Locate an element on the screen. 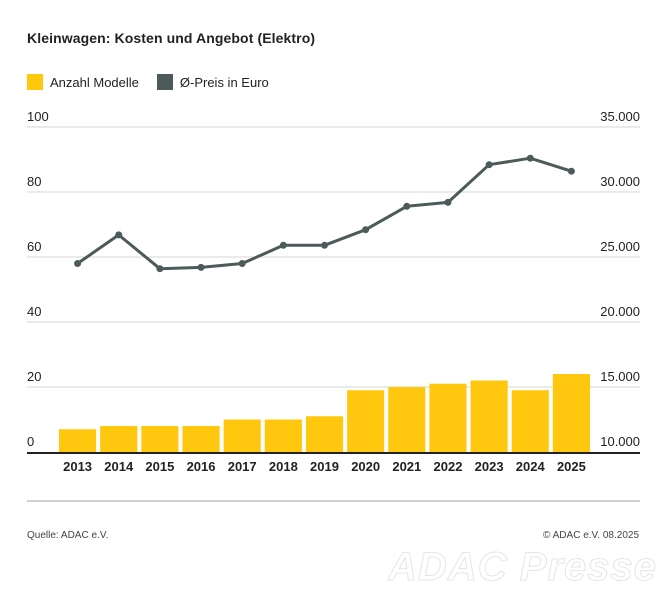 Image resolution: width=667 pixels, height=600 pixels. copyright-note: © ADAC e.V. 08.2025 is located at coordinates (591, 535).